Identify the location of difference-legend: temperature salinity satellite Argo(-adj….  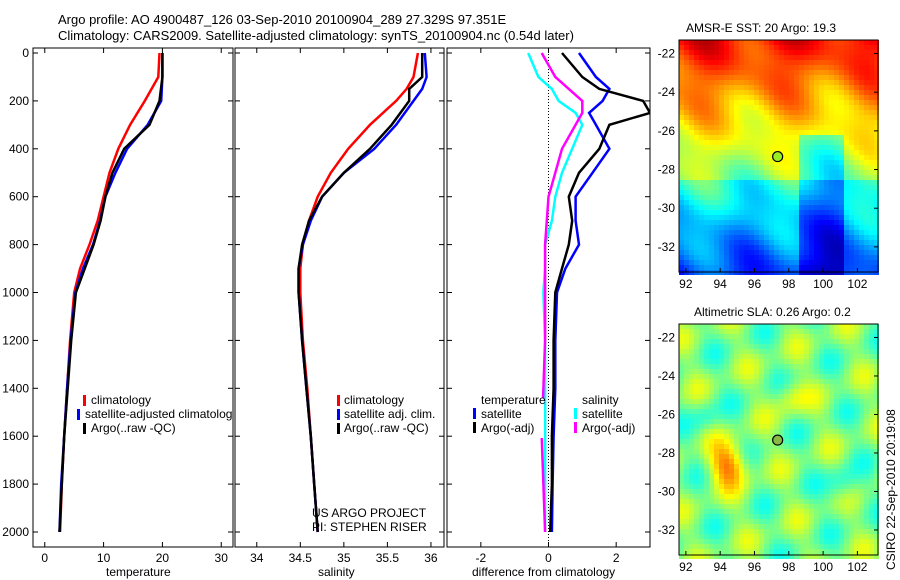
(544, 415).